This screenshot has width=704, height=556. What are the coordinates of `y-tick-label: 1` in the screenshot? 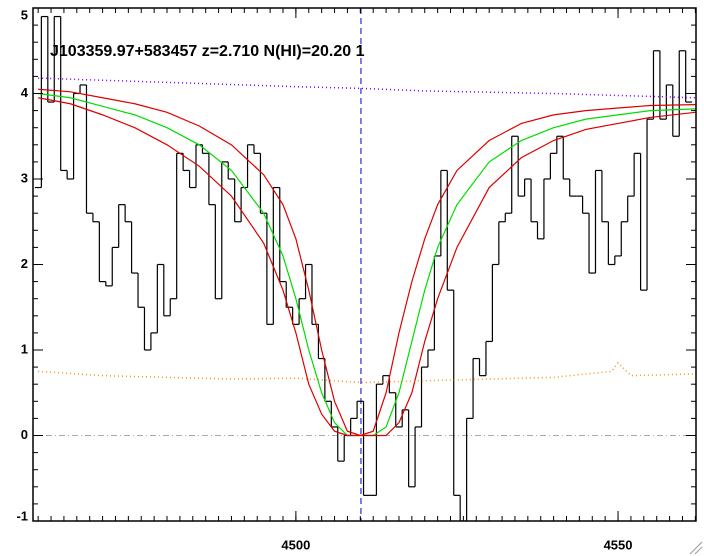 It's located at (24, 348).